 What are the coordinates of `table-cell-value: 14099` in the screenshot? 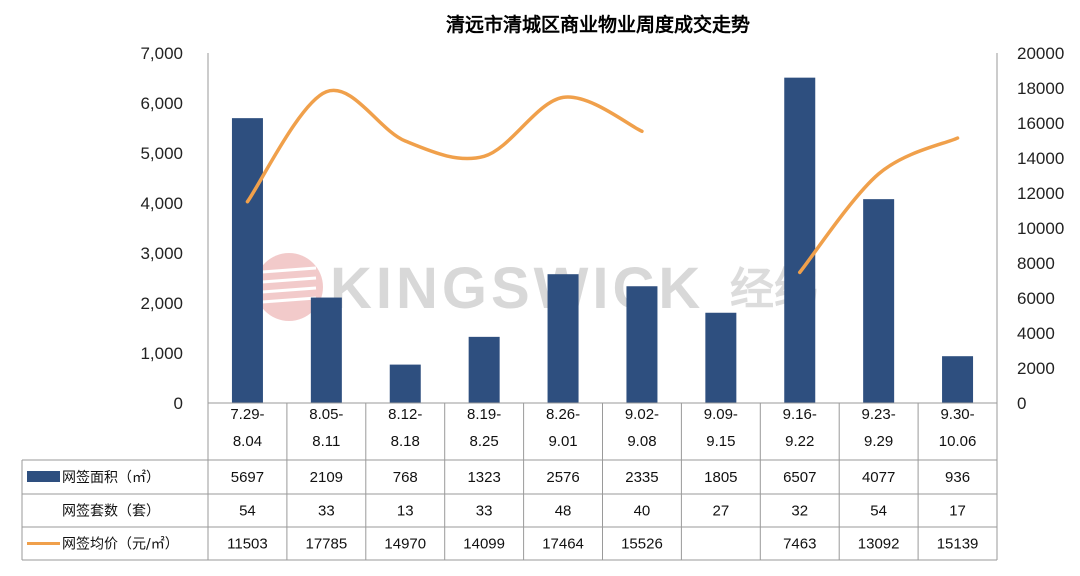 It's located at (484, 544).